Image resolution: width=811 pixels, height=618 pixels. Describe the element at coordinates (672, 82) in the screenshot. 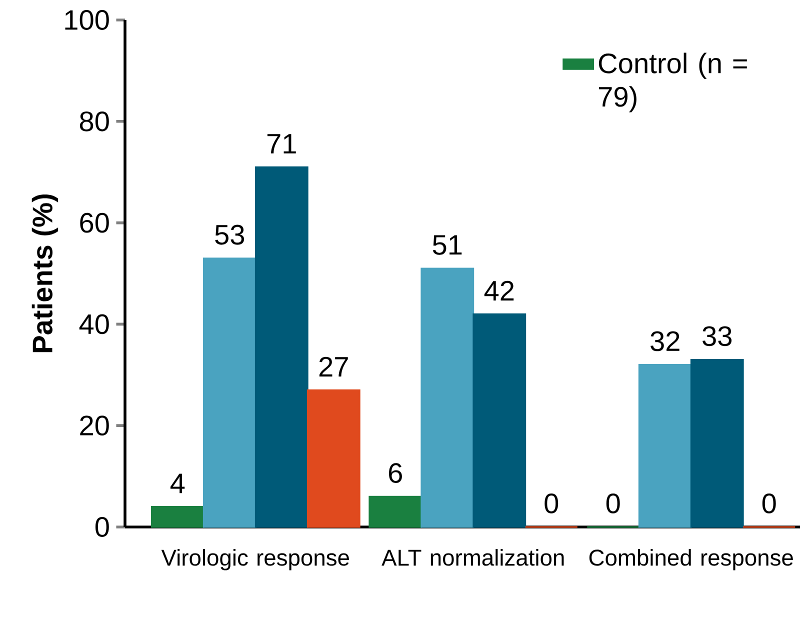

I see `legend-label: Control (n = 79)` at that location.